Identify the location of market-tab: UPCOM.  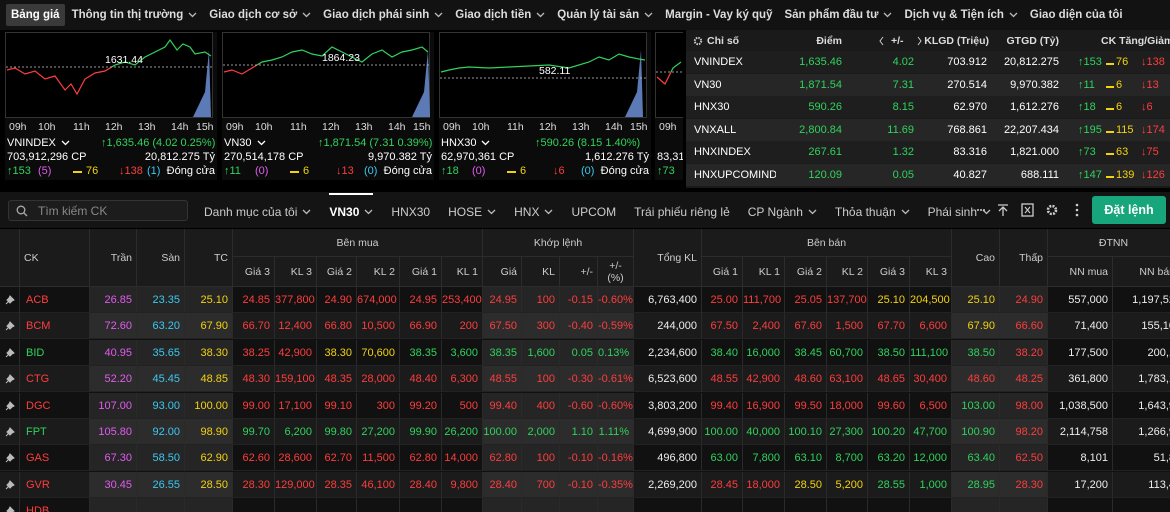
(594, 211).